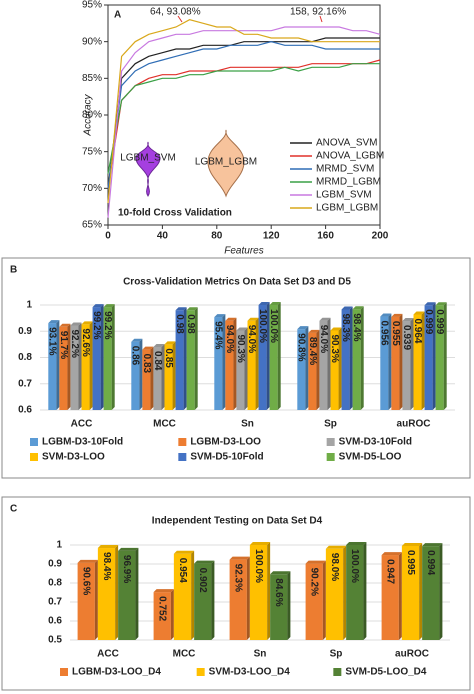 This screenshot has width=474, height=694. What do you see at coordinates (63, 345) in the screenshot?
I see `value-label: 91.7%` at bounding box center [63, 345].